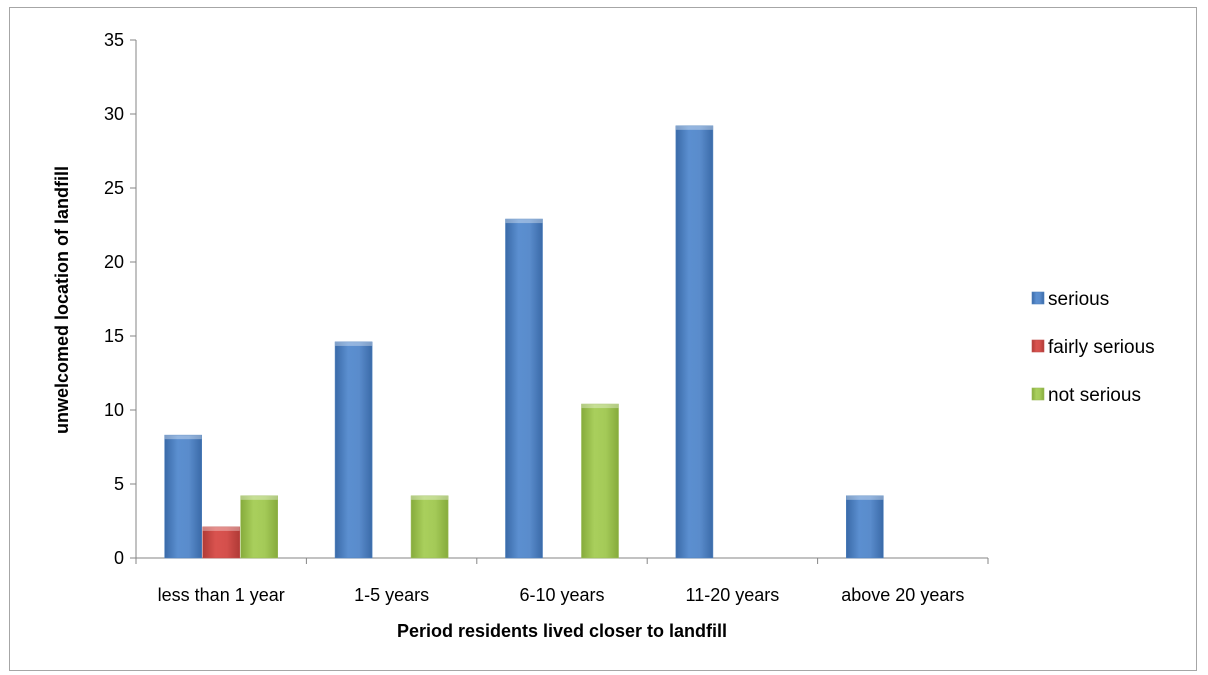 The image size is (1208, 675). I want to click on bar-fairly-serious, so click(221, 542).